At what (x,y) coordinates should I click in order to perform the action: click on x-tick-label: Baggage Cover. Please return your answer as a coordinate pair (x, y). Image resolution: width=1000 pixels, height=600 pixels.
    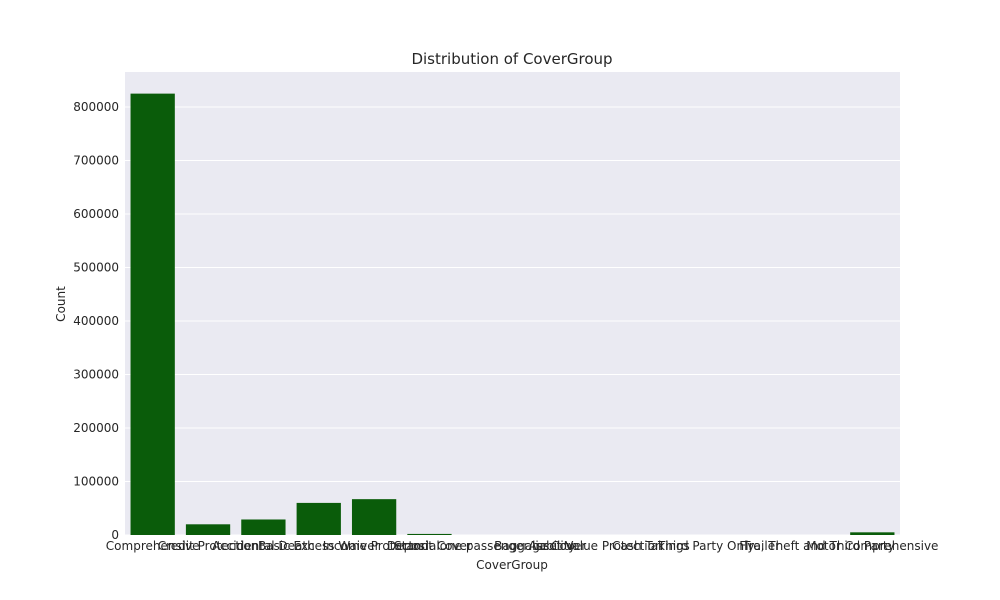
    Looking at the image, I should click on (540, 546).